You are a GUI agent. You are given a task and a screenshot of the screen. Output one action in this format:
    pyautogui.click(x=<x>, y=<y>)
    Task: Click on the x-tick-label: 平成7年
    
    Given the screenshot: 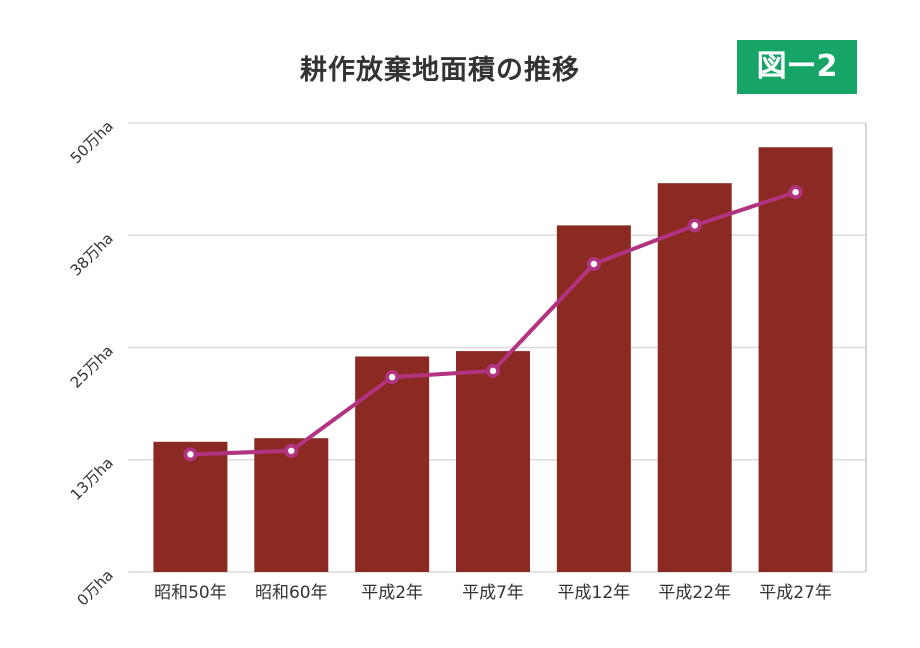 What is the action you would take?
    pyautogui.click(x=493, y=593)
    